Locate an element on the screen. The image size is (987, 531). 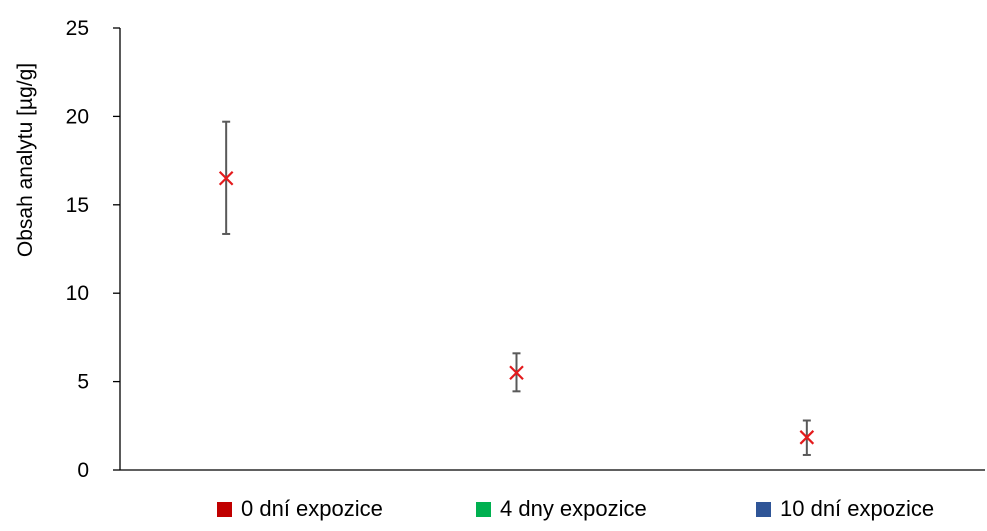
legend-item-1: 4 dny expozice is located at coordinates (561, 509).